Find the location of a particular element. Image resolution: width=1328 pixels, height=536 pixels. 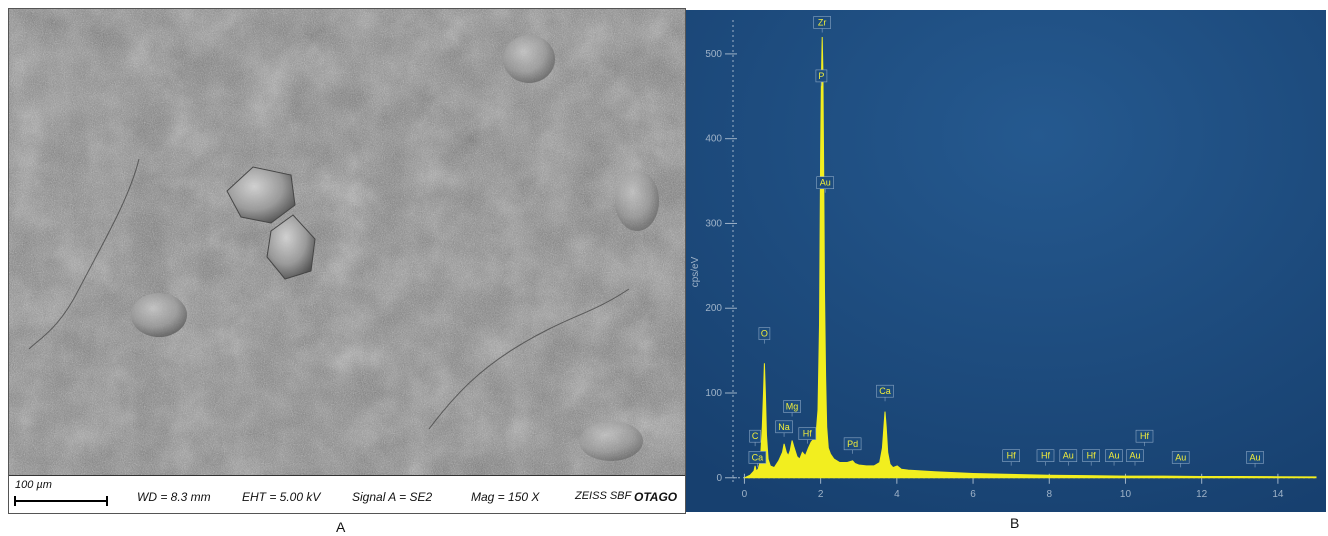

institution-name: OTAGO is located at coordinates (656, 497).